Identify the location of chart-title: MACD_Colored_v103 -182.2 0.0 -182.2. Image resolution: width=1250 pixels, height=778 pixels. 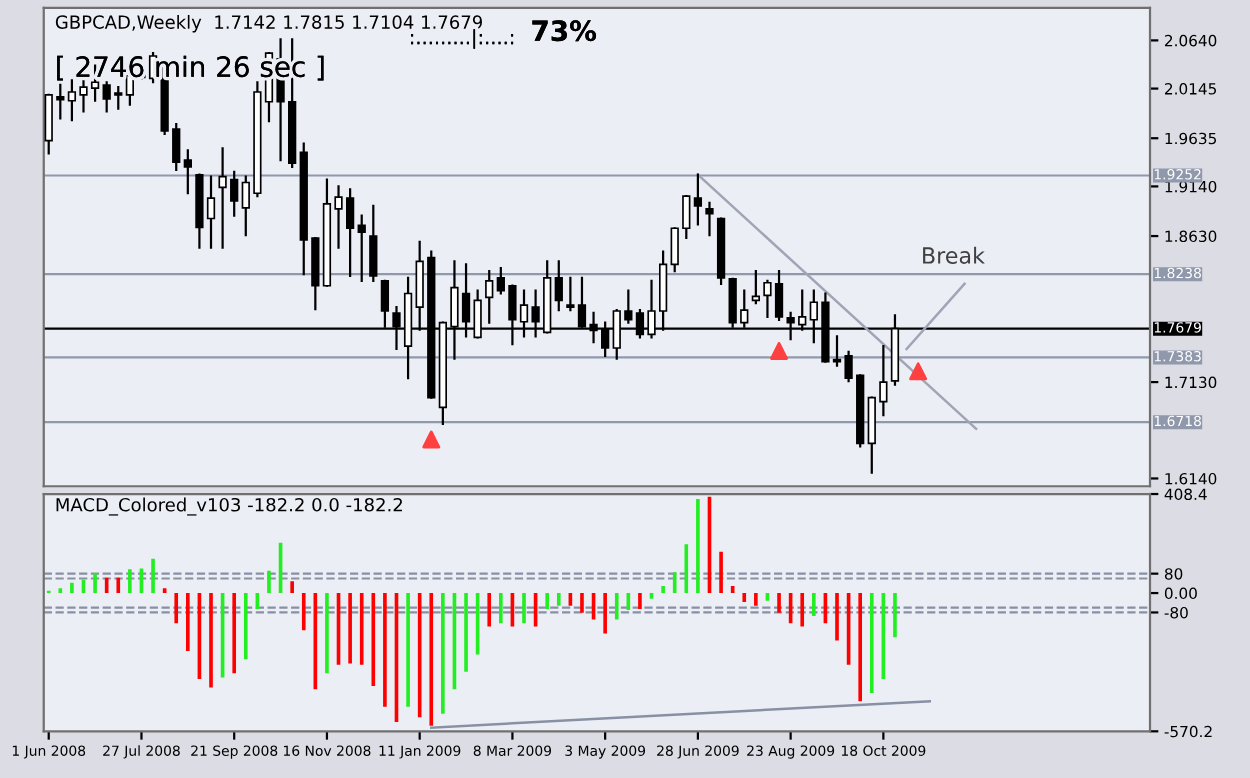
(229, 506).